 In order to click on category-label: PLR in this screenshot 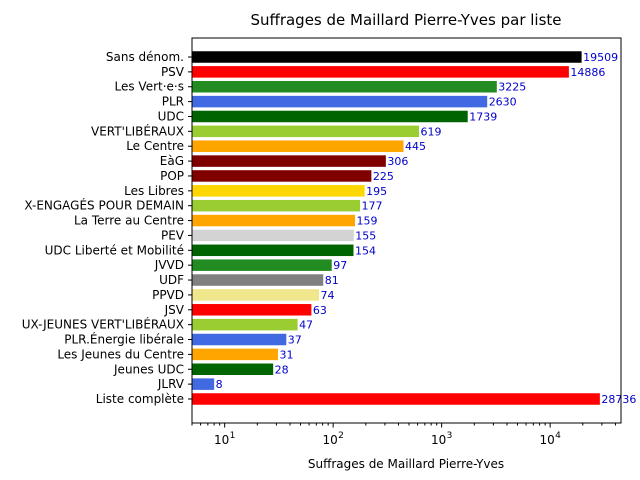, I will do `click(173, 102)`.